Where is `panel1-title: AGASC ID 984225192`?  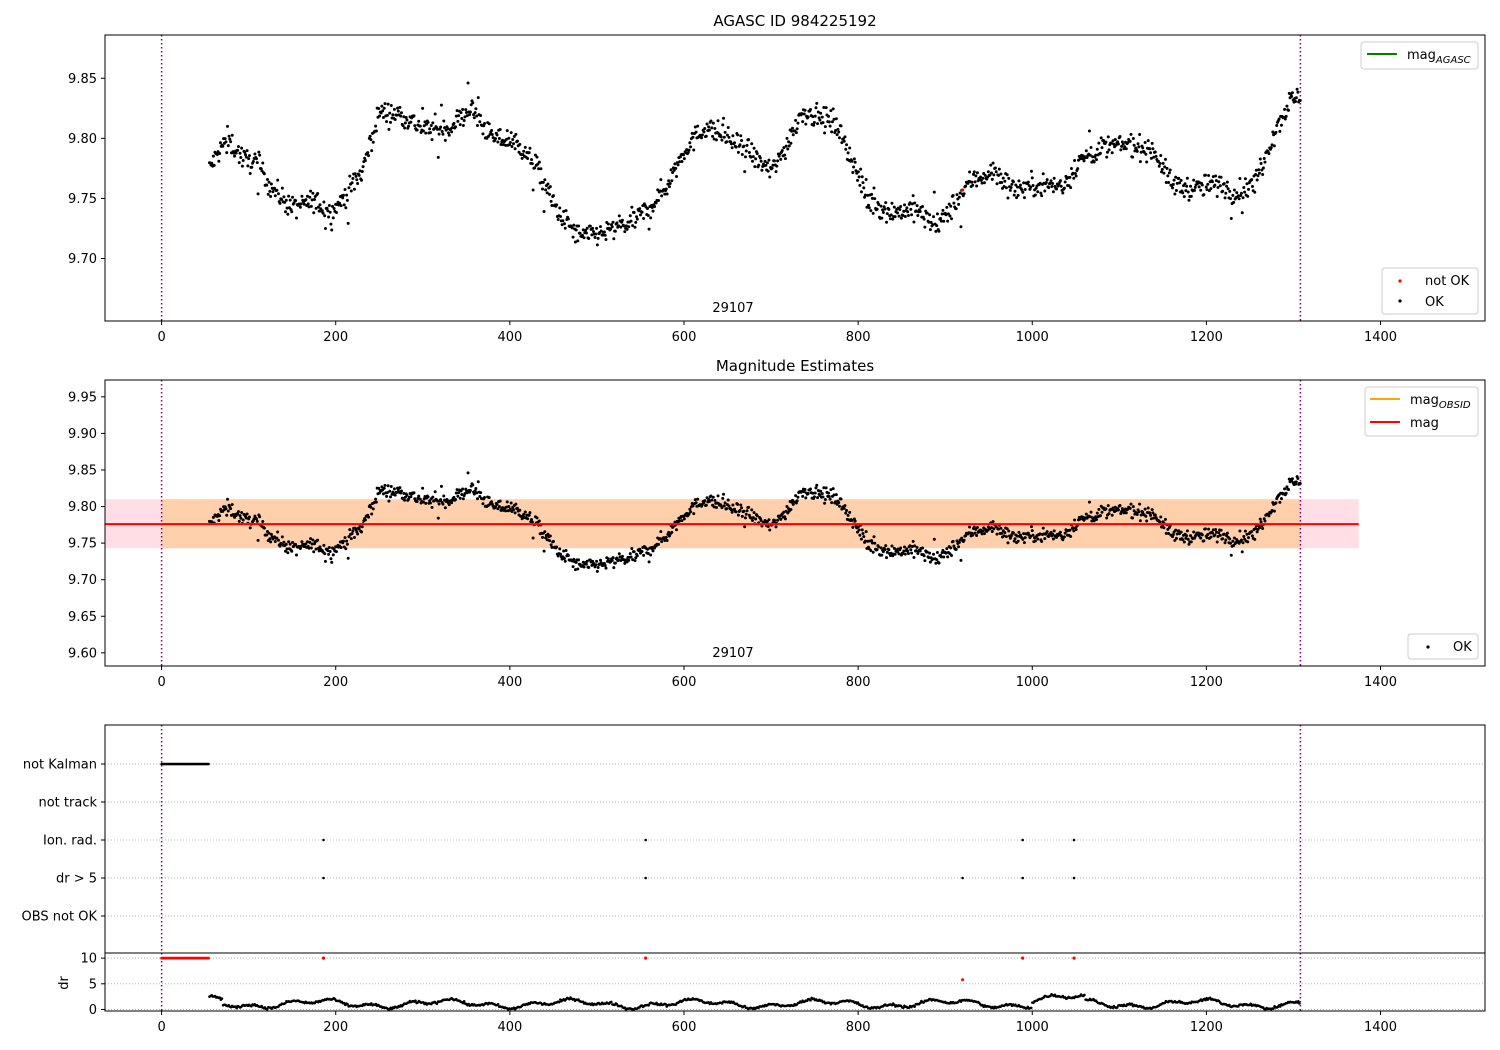 panel1-title: AGASC ID 984225192 is located at coordinates (794, 21).